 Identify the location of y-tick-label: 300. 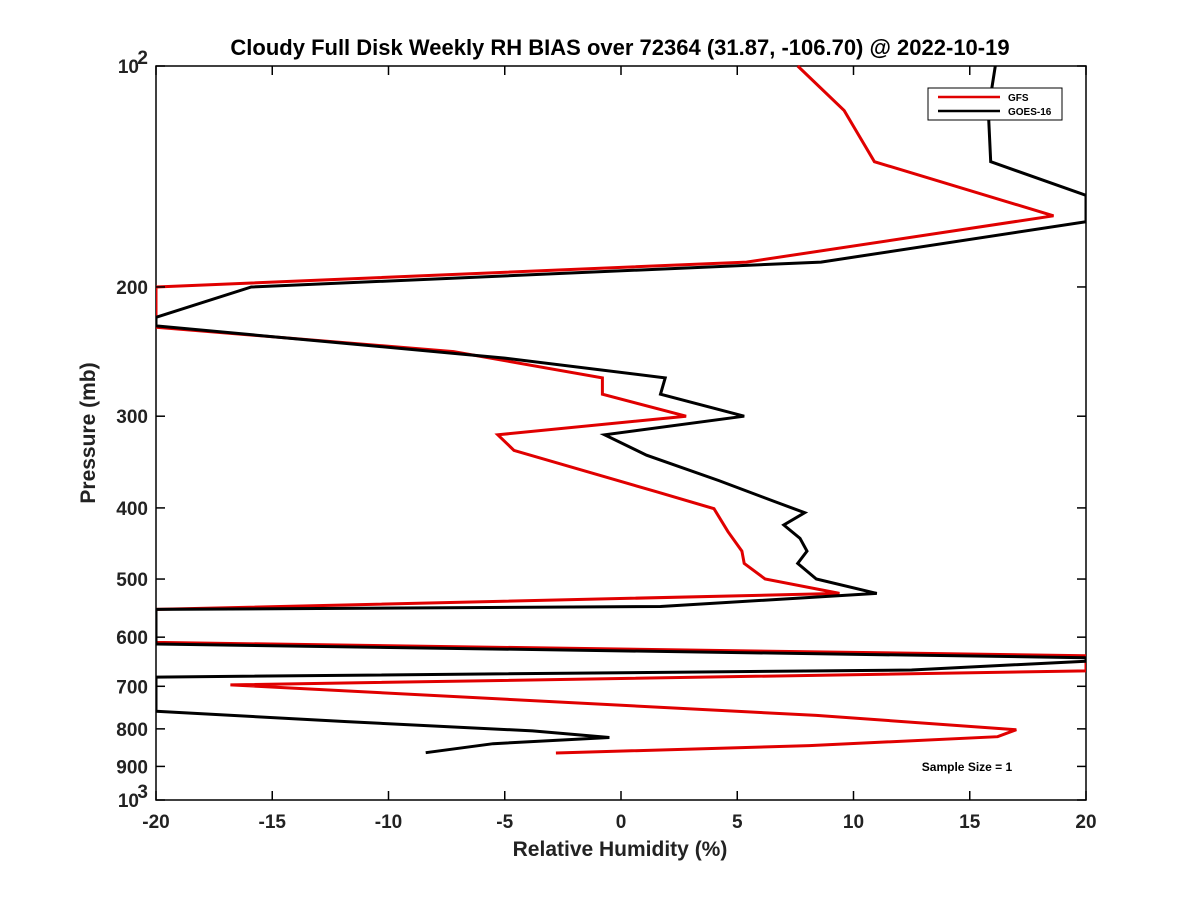
(132, 417).